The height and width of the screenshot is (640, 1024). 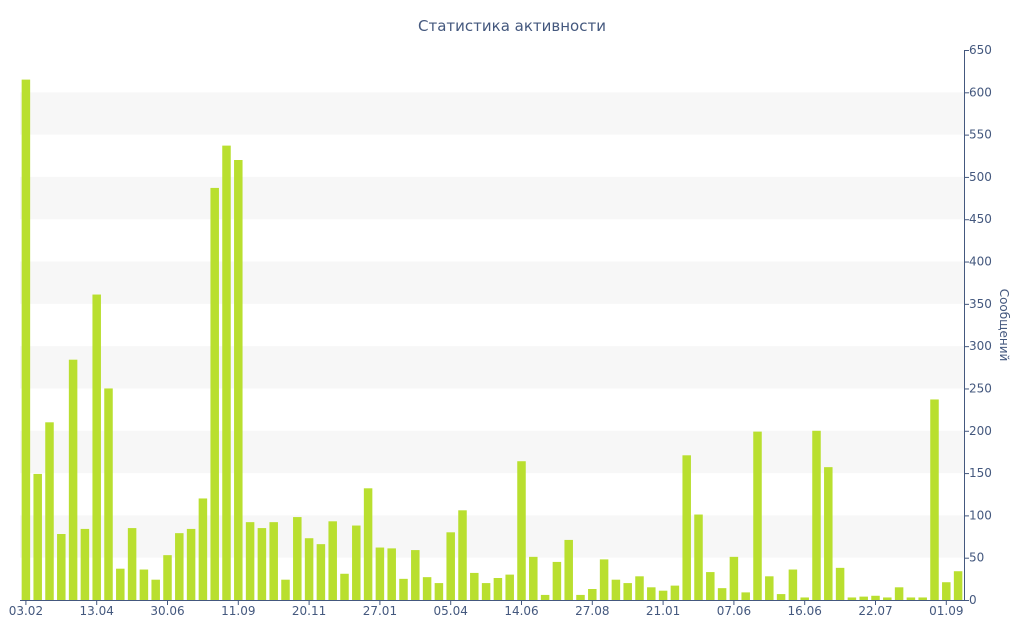 I want to click on y-tick-label: 300, so click(x=980, y=346).